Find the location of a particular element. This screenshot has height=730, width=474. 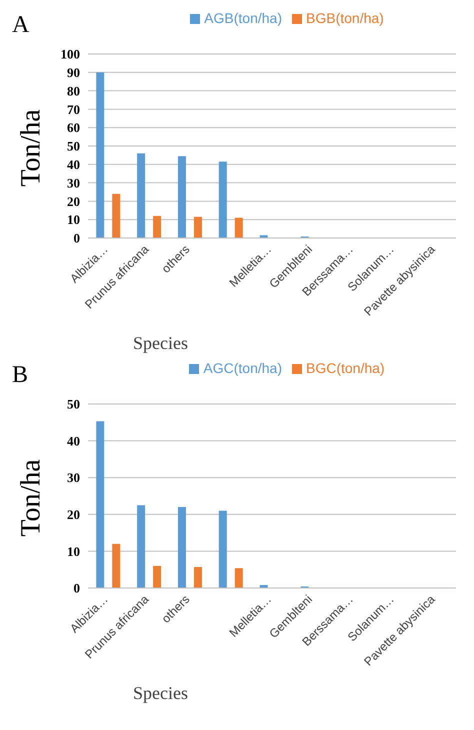

legend-label: AGB(ton/ha) is located at coordinates (243, 18).